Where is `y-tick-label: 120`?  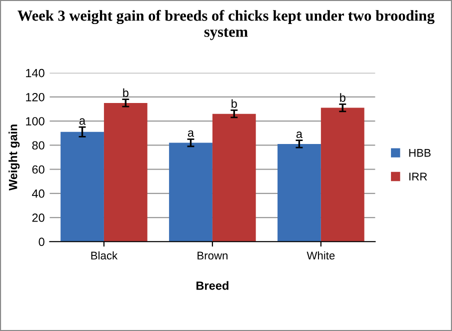
y-tick-label: 120 is located at coordinates (35, 97).